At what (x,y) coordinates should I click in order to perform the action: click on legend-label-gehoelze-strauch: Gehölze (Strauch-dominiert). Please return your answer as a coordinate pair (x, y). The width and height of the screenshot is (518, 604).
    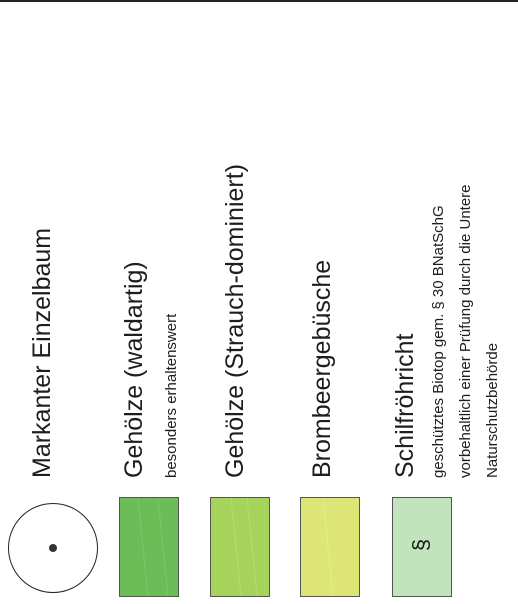
    Looking at the image, I should click on (235, 320).